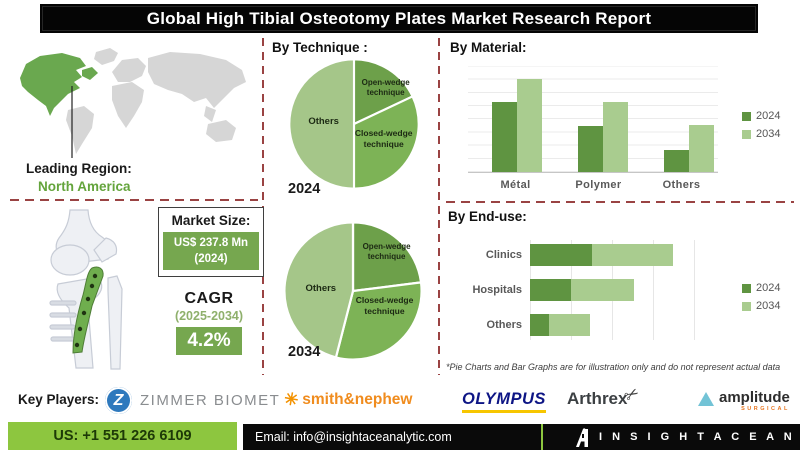  I want to click on arthrex-wordmark: Arthrex, so click(597, 398).